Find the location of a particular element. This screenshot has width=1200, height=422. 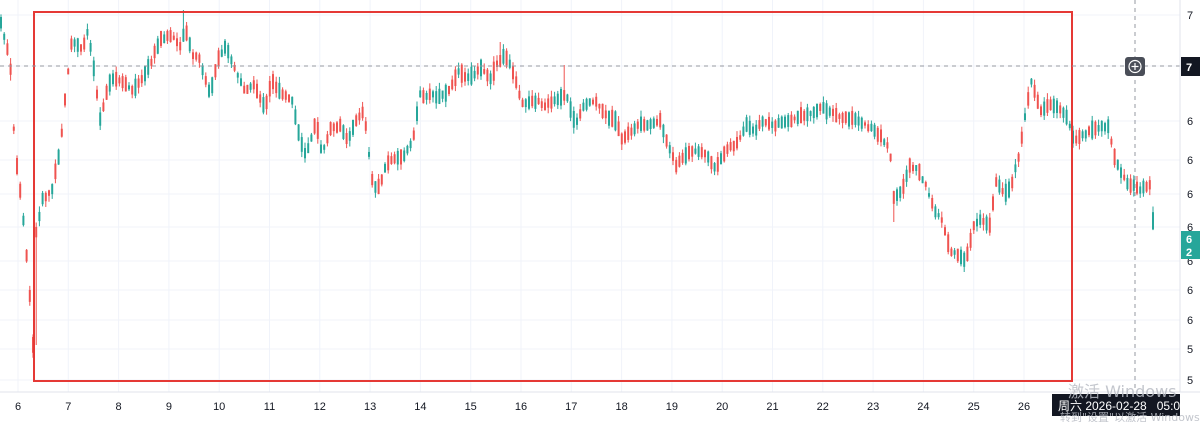

x-tick-label: 16 is located at coordinates (521, 407).